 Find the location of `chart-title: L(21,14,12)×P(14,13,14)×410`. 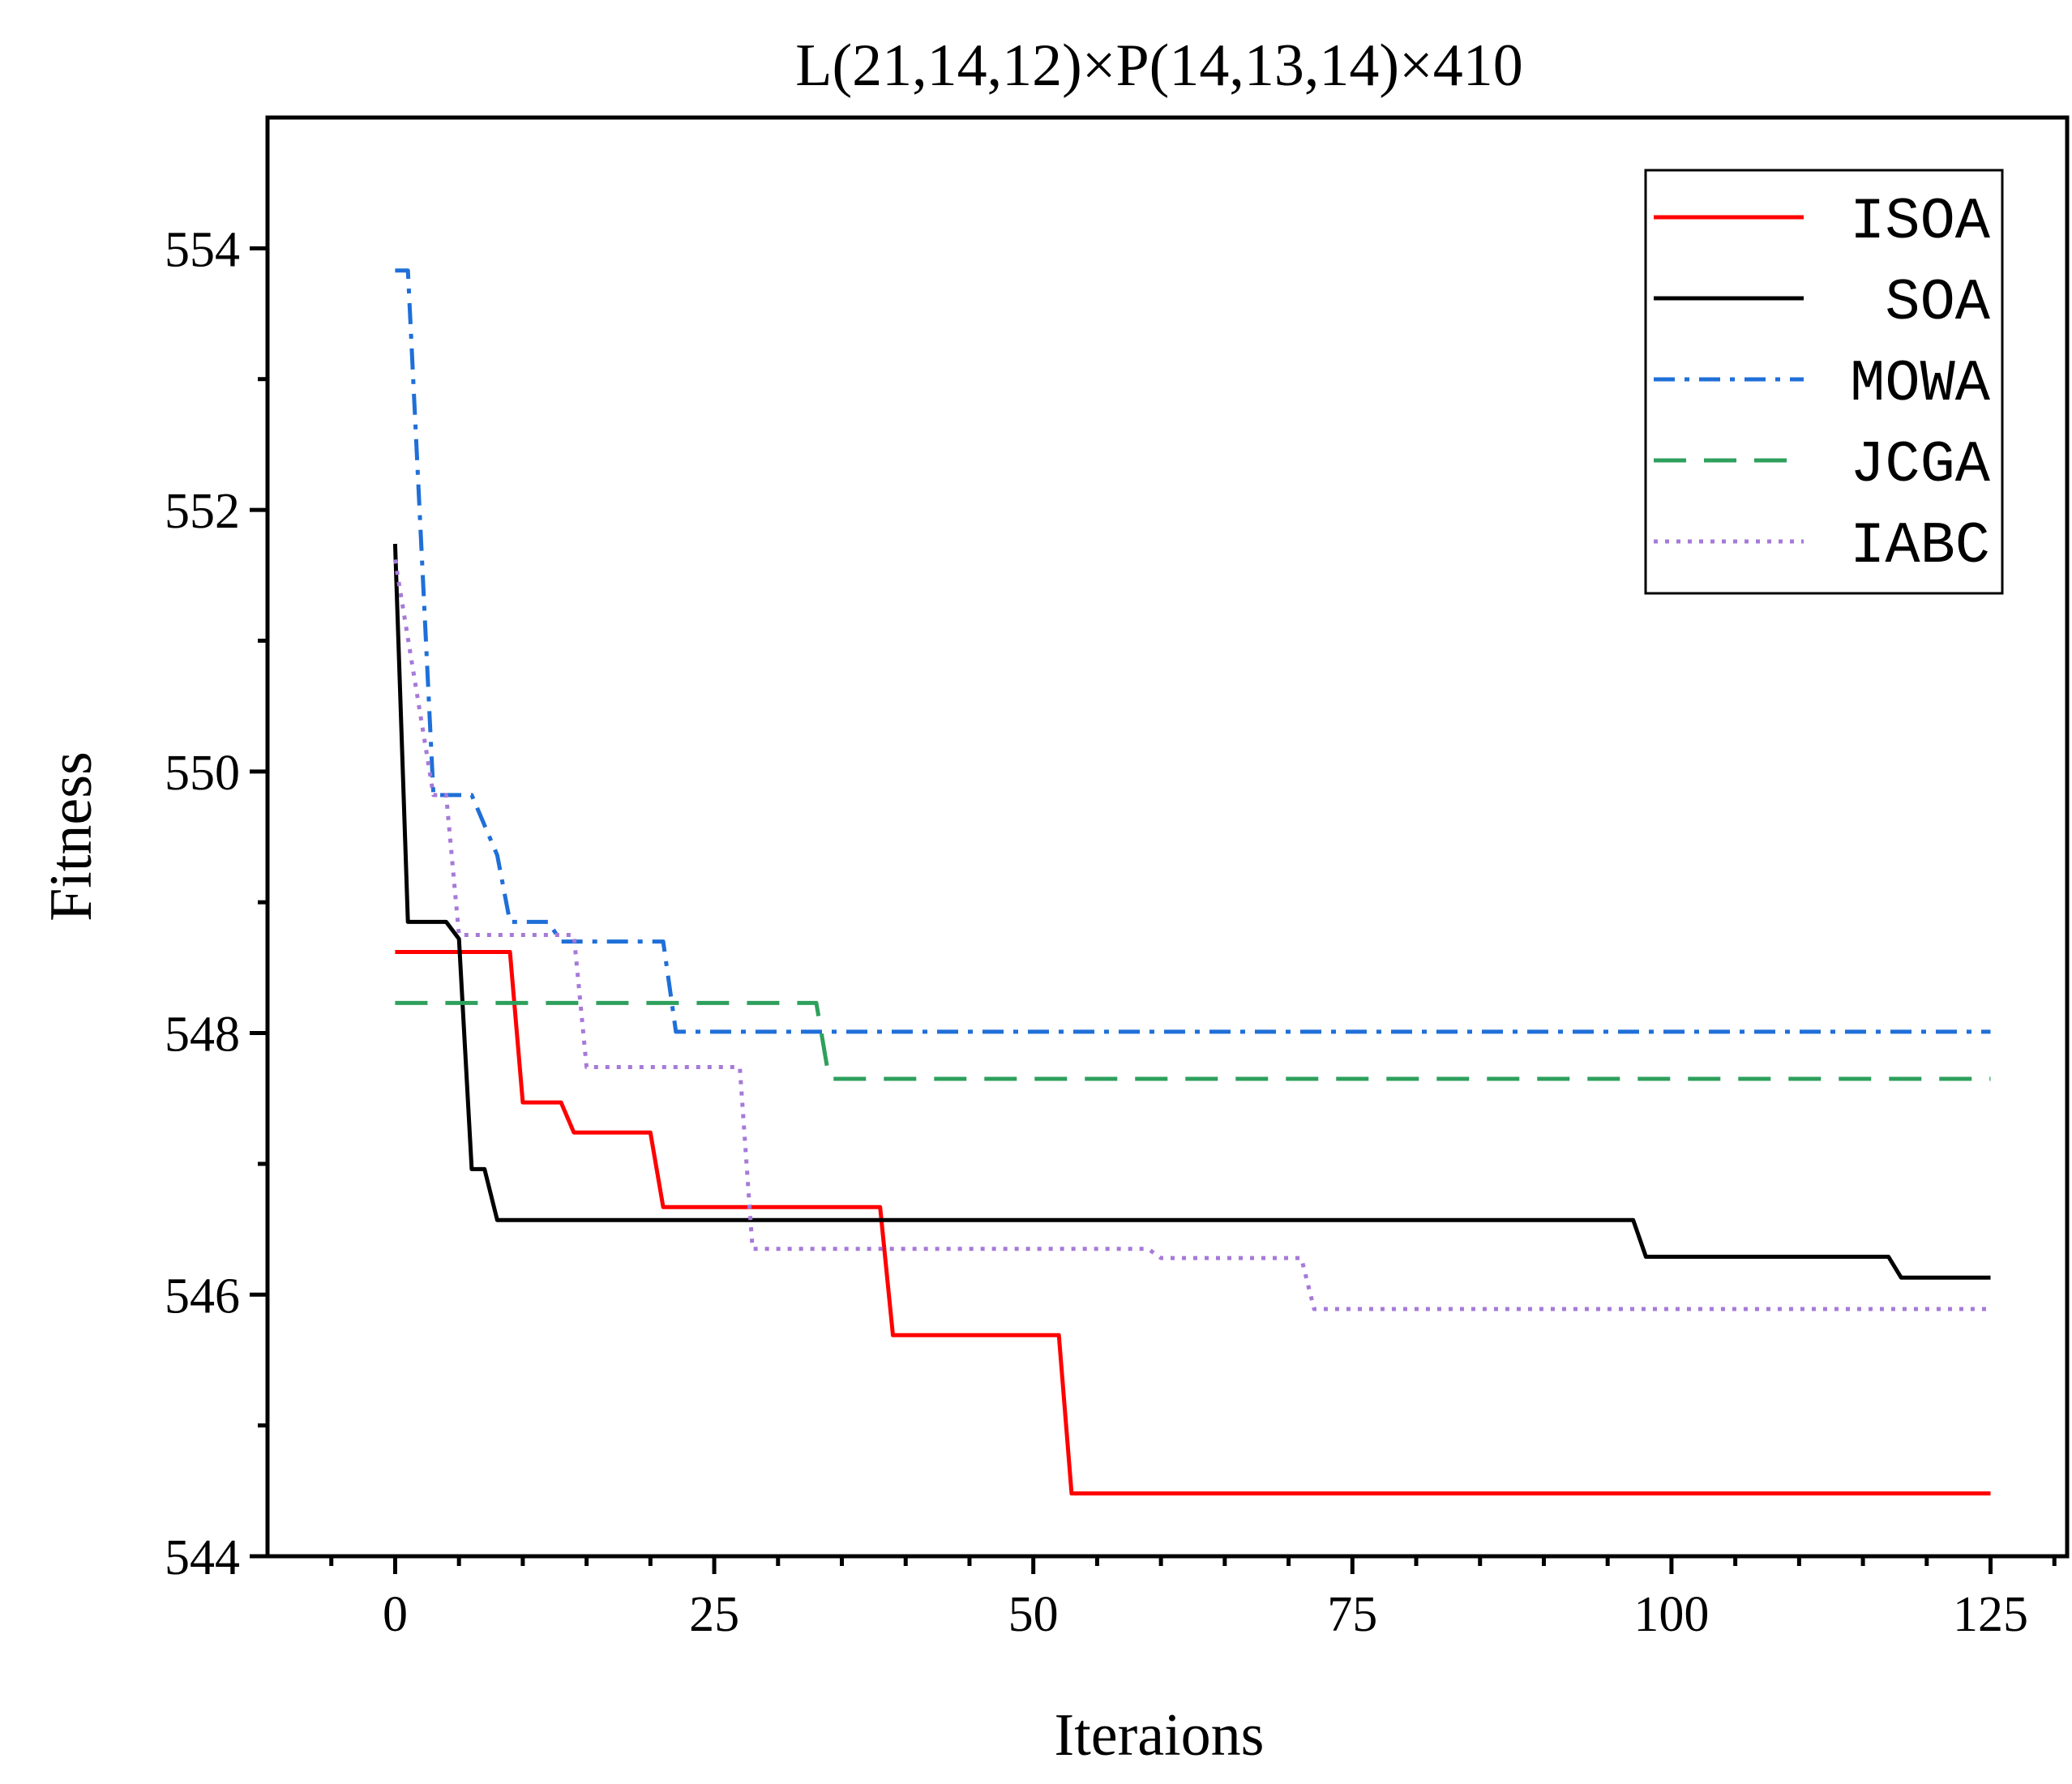

chart-title: L(21,14,12)×P(14,13,14)×410 is located at coordinates (1159, 65).